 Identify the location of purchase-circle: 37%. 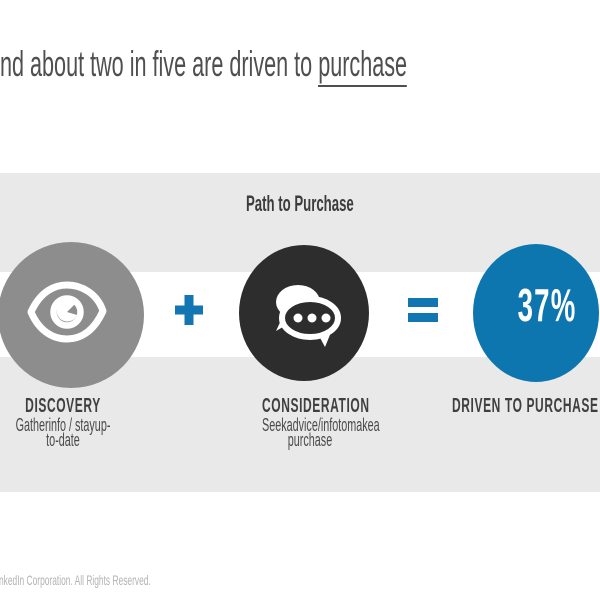
(536, 313).